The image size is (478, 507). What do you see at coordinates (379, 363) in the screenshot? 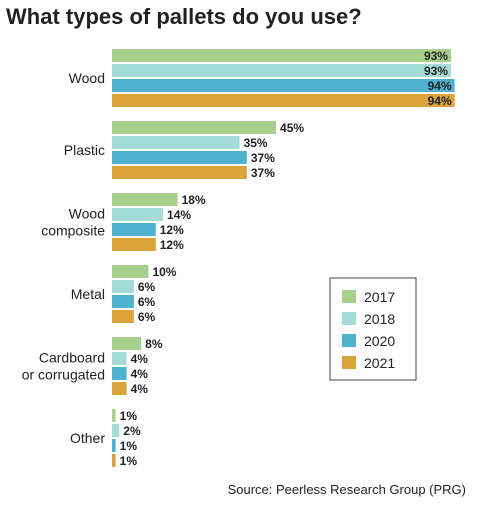
I see `legend-label: 2021` at bounding box center [379, 363].